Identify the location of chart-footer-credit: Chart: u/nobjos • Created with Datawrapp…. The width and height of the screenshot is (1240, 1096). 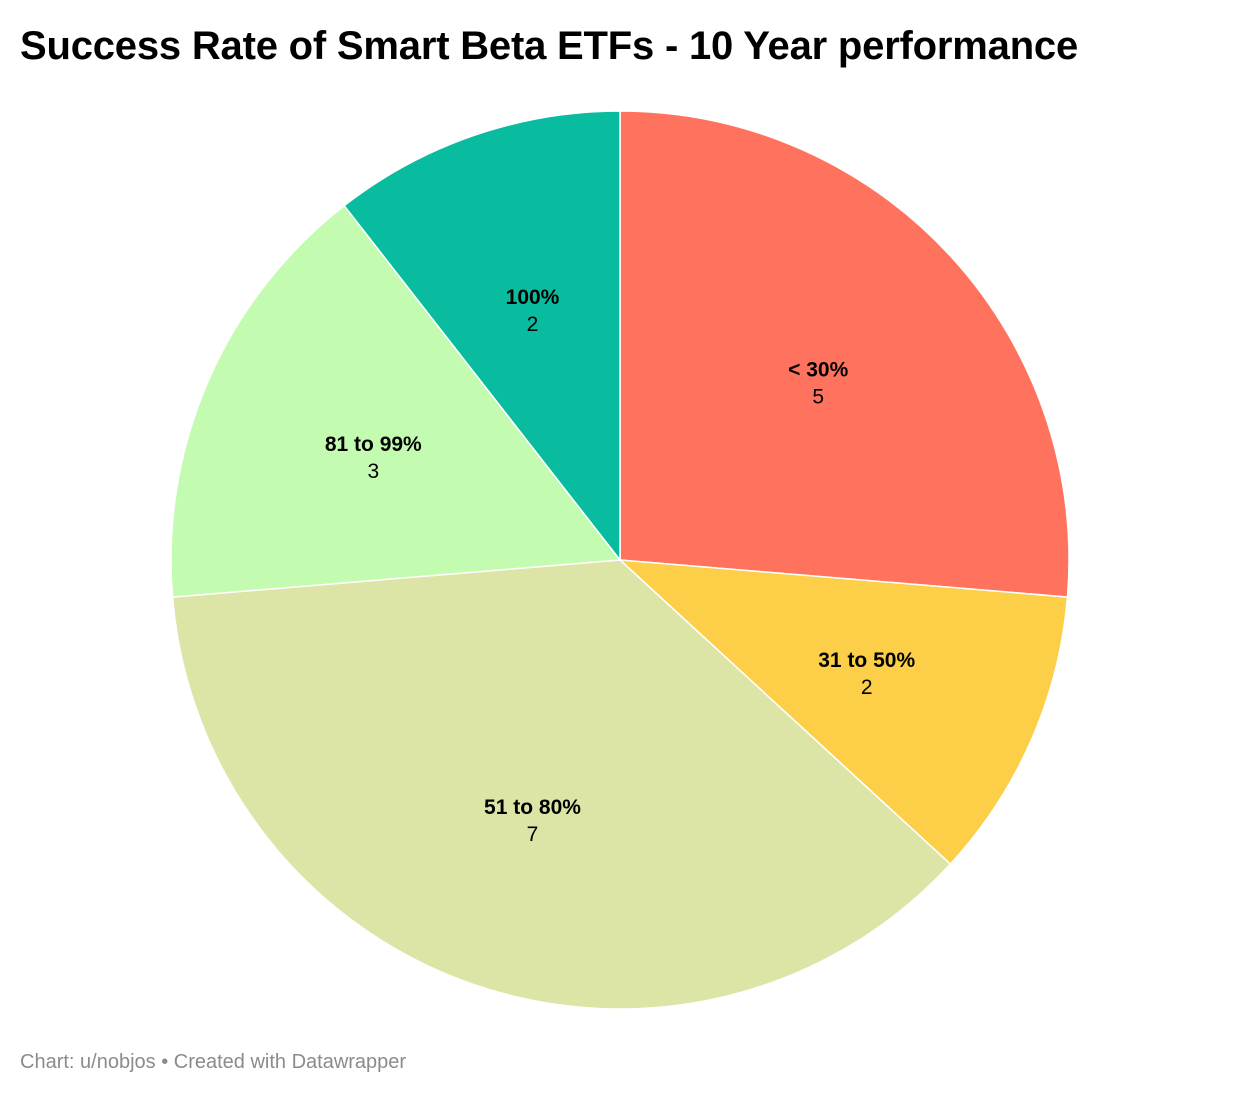
(213, 1062).